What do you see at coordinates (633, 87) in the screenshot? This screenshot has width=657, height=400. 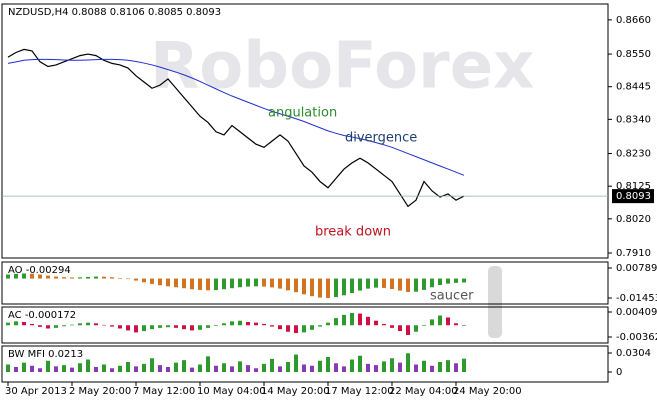 I see `y-tick-label: 0.8445` at bounding box center [633, 87].